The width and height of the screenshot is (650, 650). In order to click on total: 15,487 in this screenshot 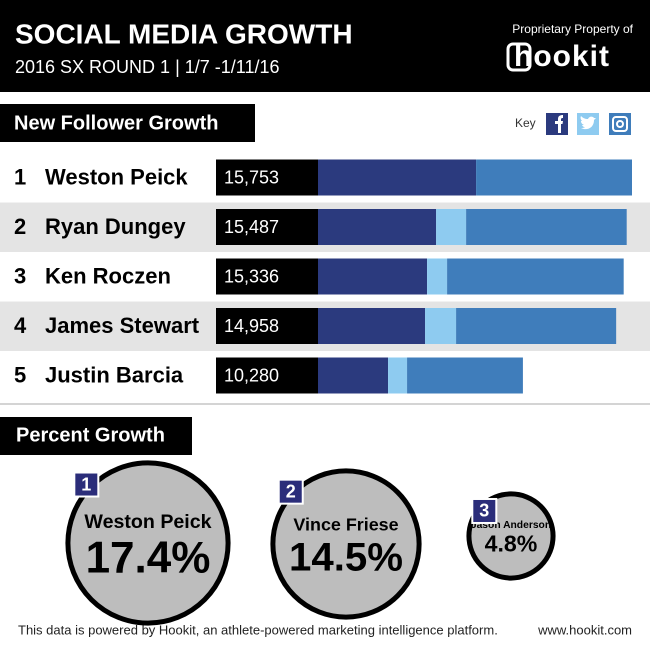, I will do `click(251, 227)`.